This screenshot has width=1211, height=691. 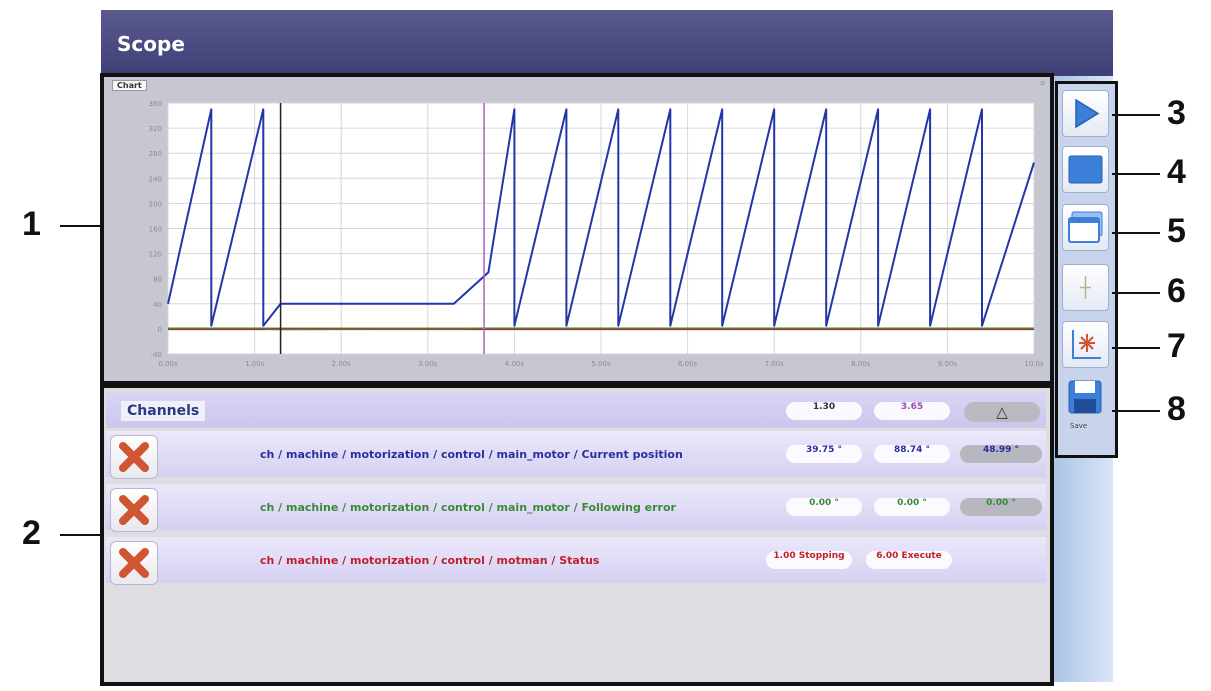 I want to click on single-window-icon, so click(x=1085, y=169).